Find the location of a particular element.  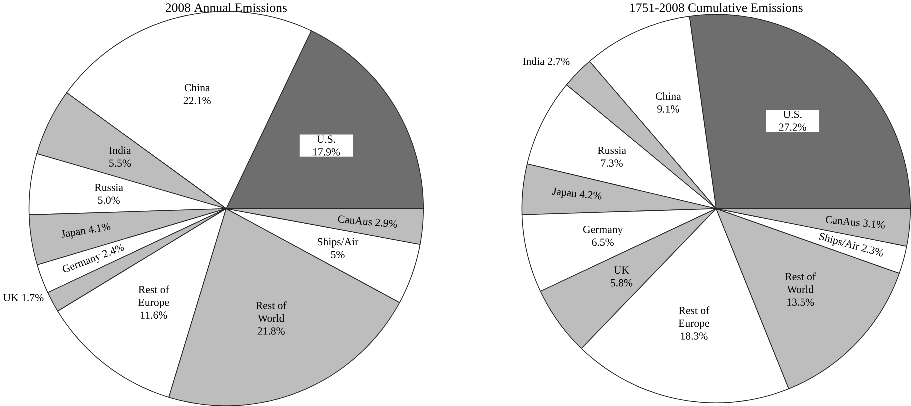

data-label: 4.1% is located at coordinates (99, 227).